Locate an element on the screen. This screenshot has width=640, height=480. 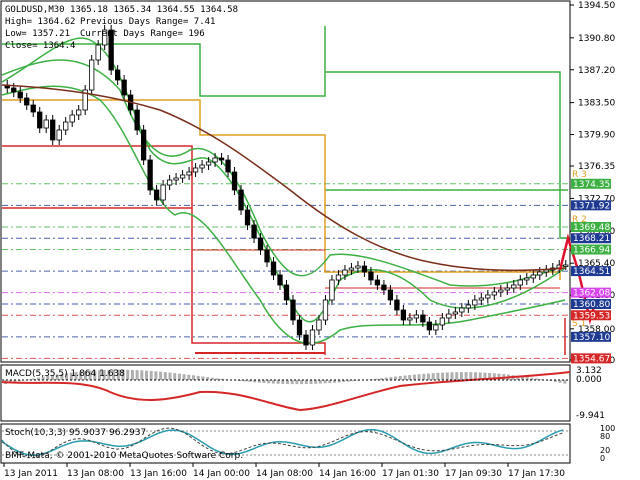
price-badge-label: 1354.67 is located at coordinates (591, 359).